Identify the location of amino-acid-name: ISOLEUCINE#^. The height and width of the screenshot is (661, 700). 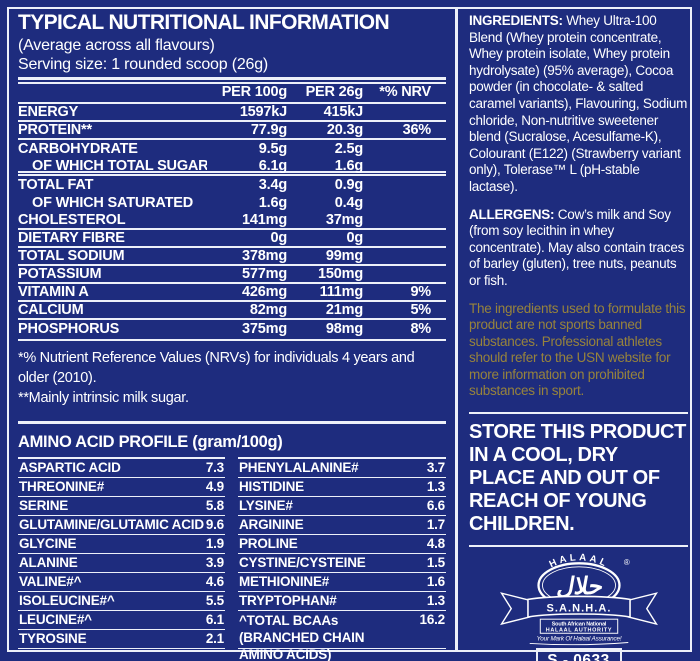
(67, 600).